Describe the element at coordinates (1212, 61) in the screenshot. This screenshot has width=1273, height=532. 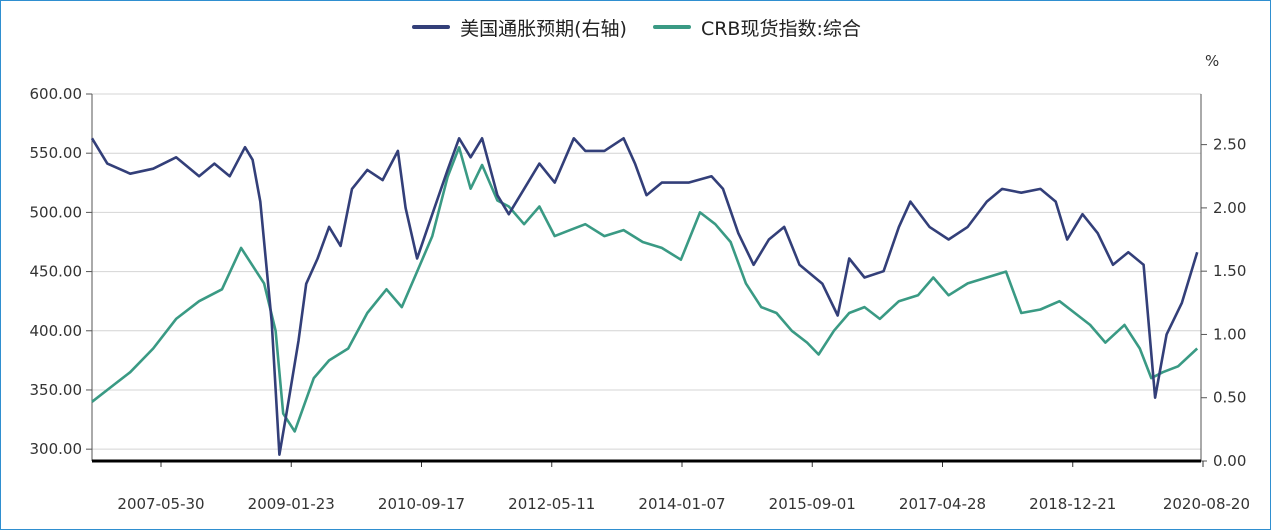
I see `y-right-unit: %` at that location.